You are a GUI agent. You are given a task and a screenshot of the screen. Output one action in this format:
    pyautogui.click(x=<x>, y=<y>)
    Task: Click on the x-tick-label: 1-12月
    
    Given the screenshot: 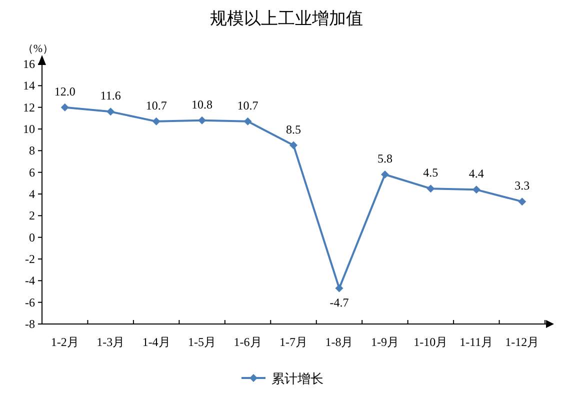 What is the action you would take?
    pyautogui.click(x=522, y=342)
    